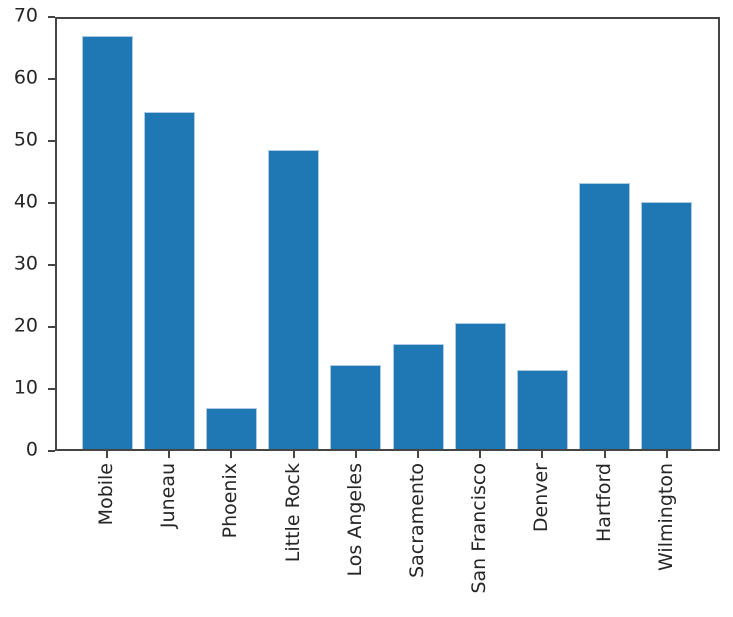 The image size is (733, 617). What do you see at coordinates (667, 326) in the screenshot?
I see `bar-wilmington` at bounding box center [667, 326].